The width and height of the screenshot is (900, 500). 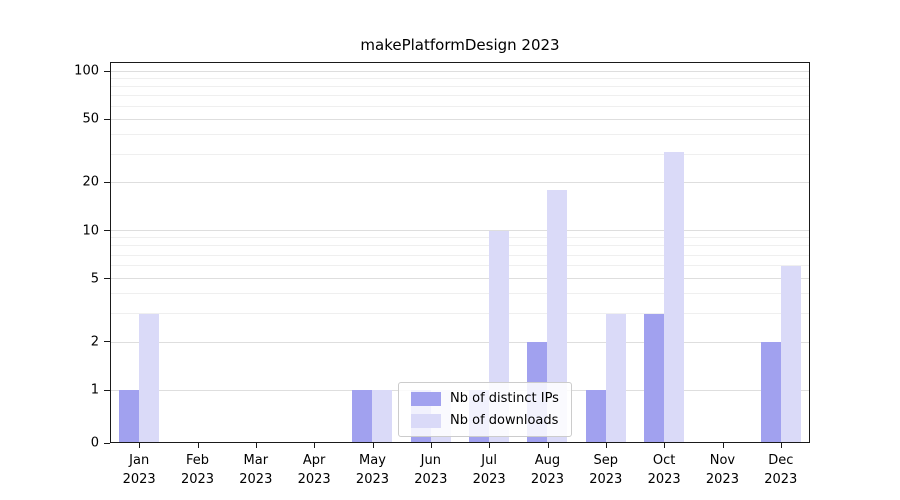 I want to click on y-tick-label-20: 20, so click(x=90, y=182).